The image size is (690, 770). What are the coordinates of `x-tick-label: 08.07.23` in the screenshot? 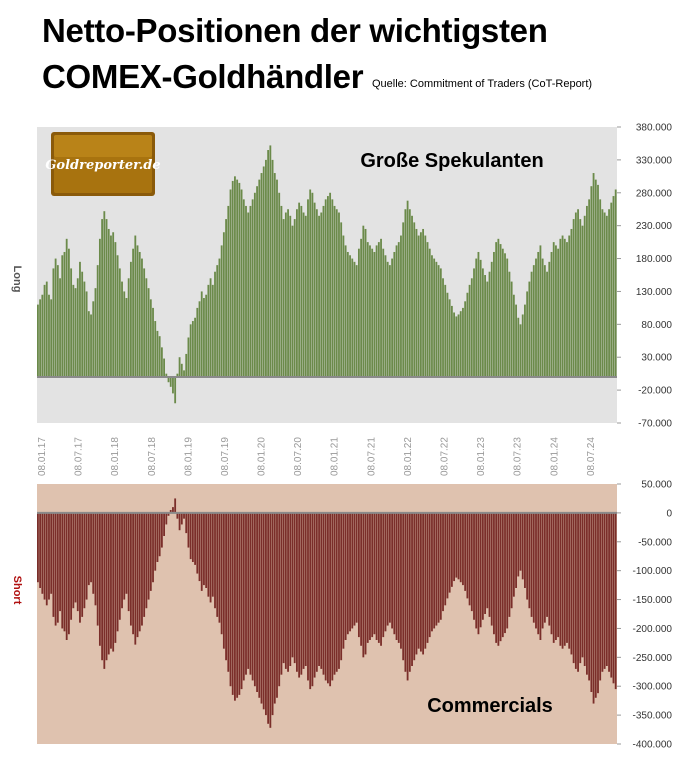 It's located at (518, 456).